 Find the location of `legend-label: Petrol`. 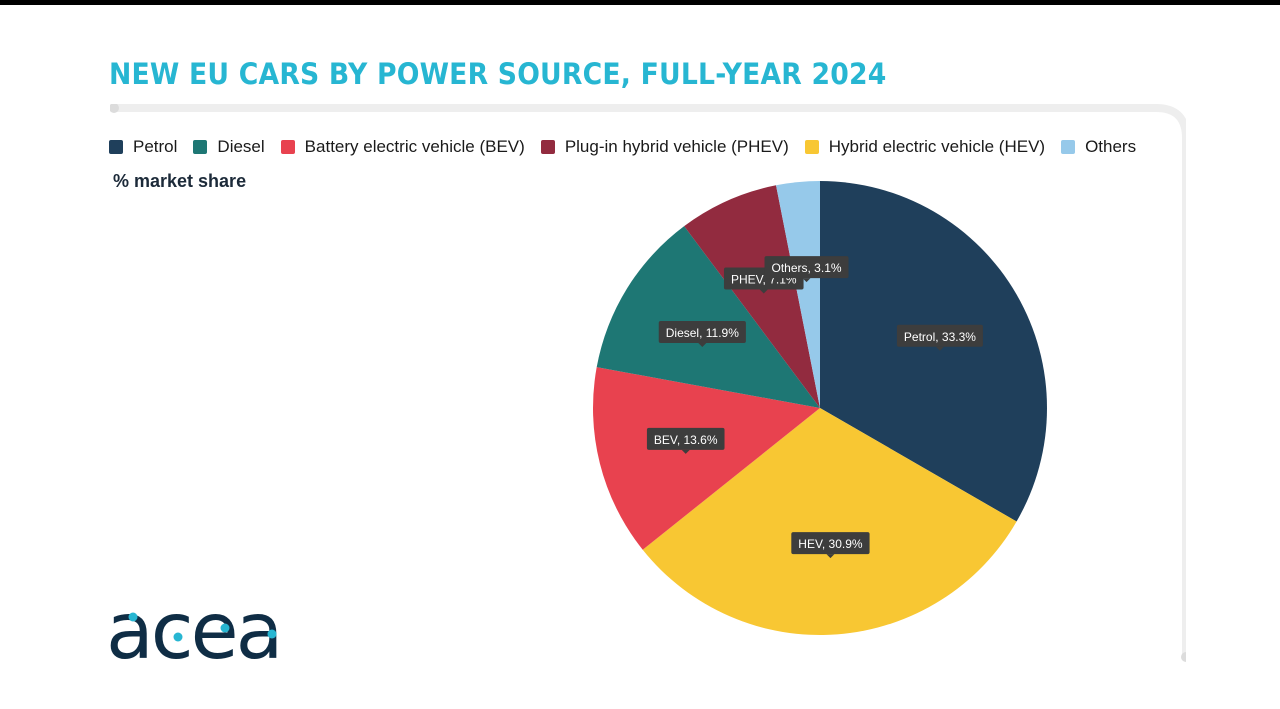

legend-label: Petrol is located at coordinates (155, 146).